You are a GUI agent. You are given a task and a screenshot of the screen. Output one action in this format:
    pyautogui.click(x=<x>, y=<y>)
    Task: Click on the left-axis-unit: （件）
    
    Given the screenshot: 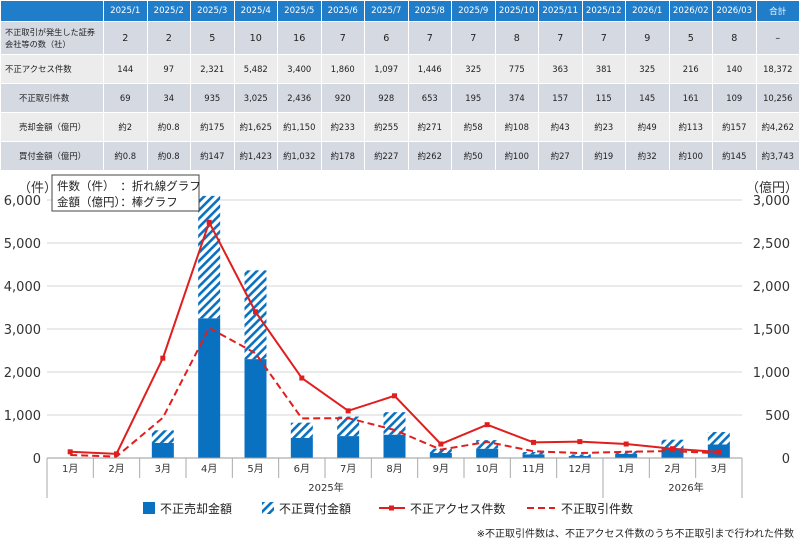 What is the action you would take?
    pyautogui.click(x=37, y=188)
    